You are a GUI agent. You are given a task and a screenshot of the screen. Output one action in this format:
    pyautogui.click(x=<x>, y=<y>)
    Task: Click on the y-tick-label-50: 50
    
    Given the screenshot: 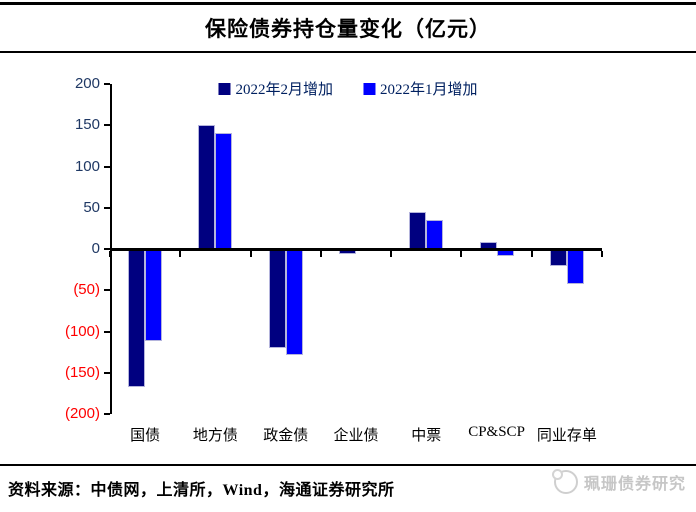 What is the action you would take?
    pyautogui.click(x=91, y=207)
    